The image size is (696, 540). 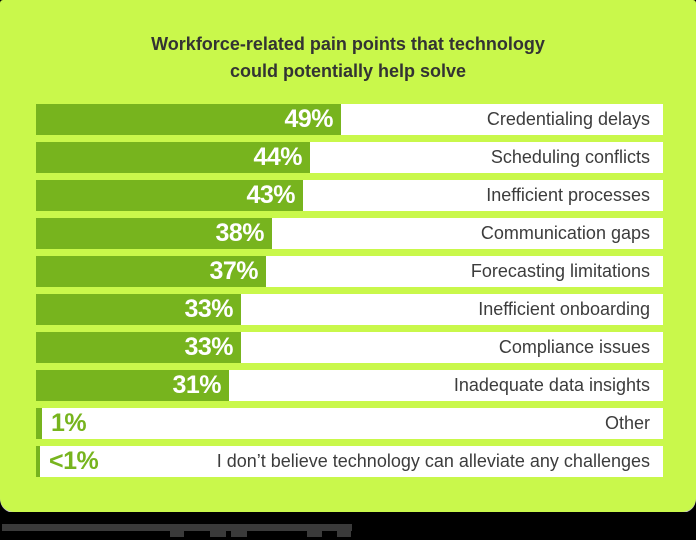 I want to click on bar-value-label: 43%, so click(x=270, y=195).